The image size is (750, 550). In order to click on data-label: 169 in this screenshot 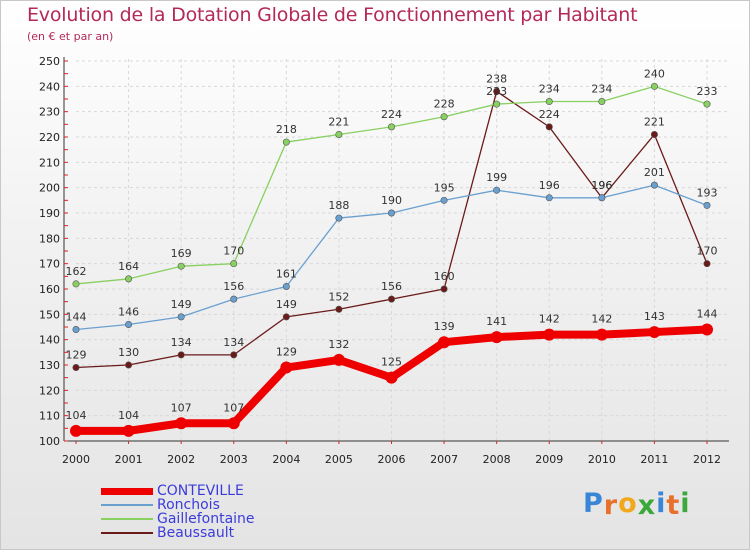, I will do `click(181, 253)`.